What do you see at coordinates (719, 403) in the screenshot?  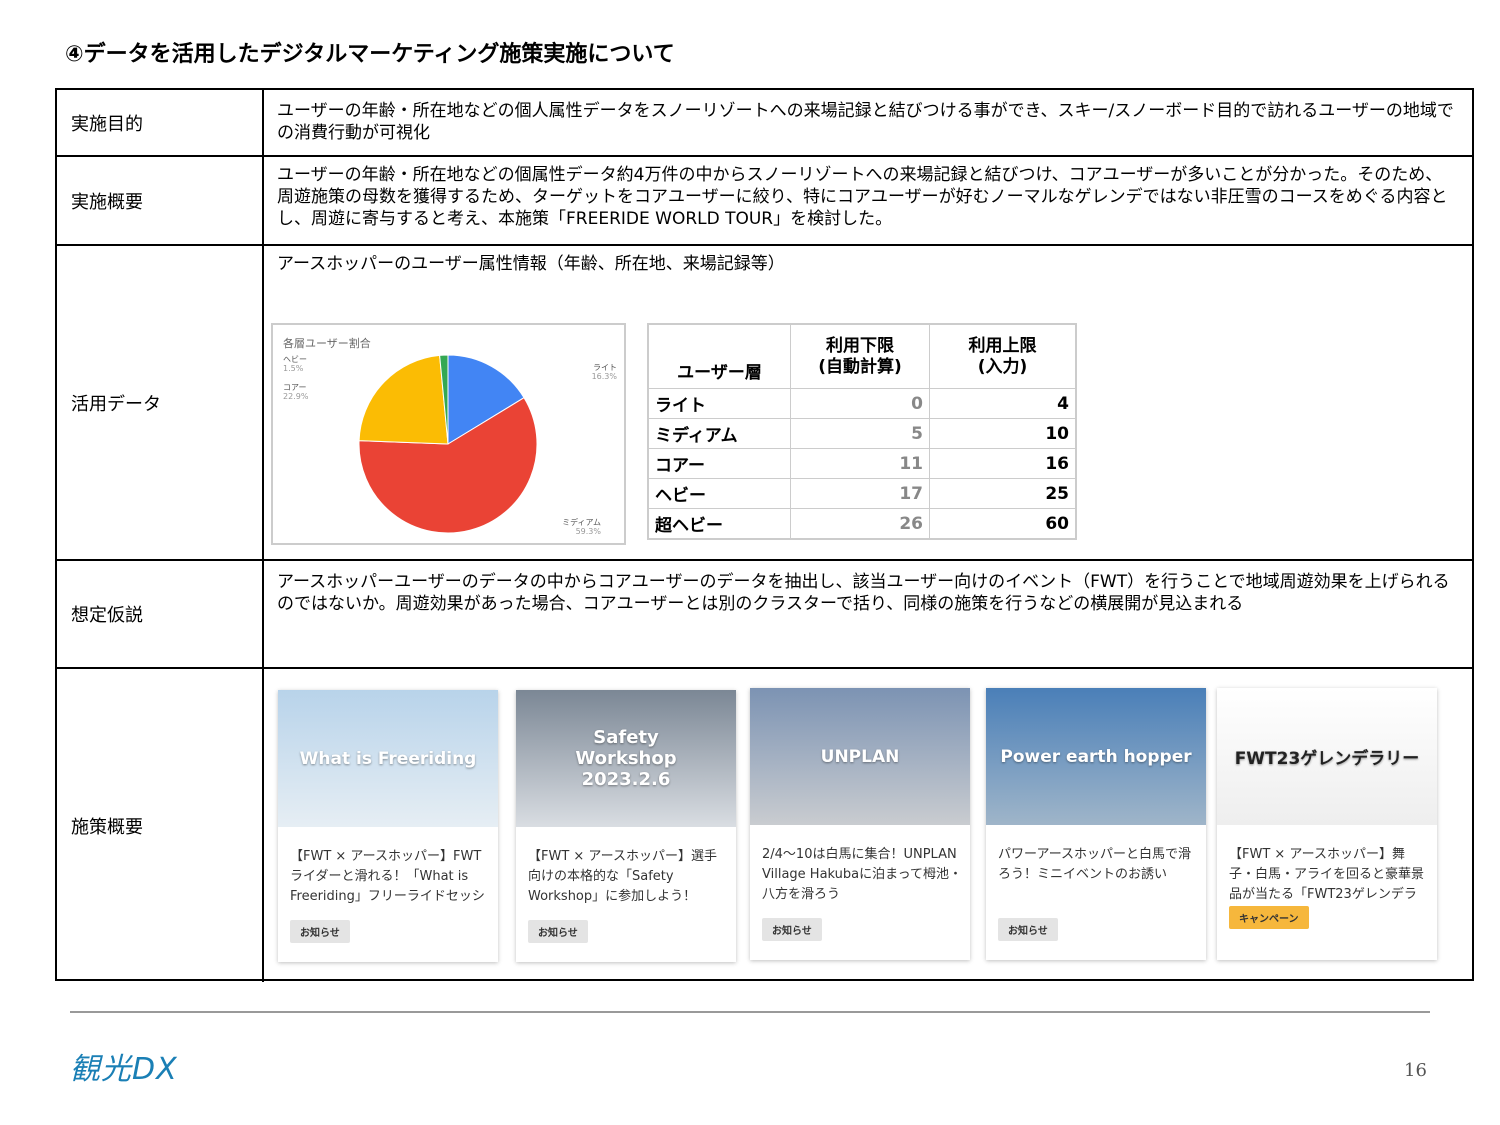 I see `tier-cell: ライト` at bounding box center [719, 403].